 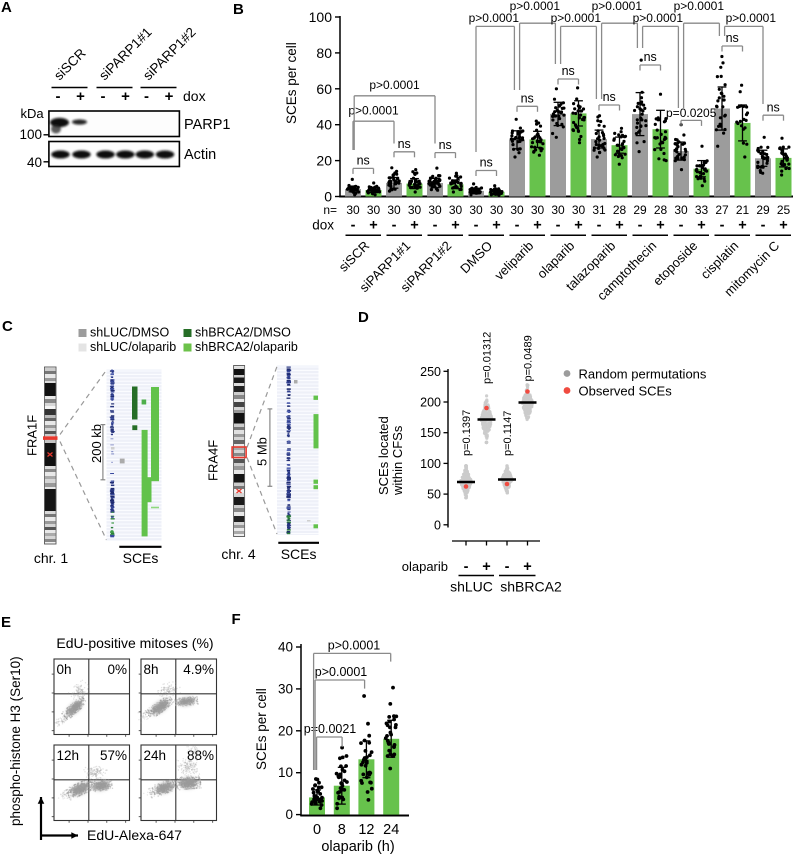 I want to click on svg-text: 200, so click(x=430, y=403).